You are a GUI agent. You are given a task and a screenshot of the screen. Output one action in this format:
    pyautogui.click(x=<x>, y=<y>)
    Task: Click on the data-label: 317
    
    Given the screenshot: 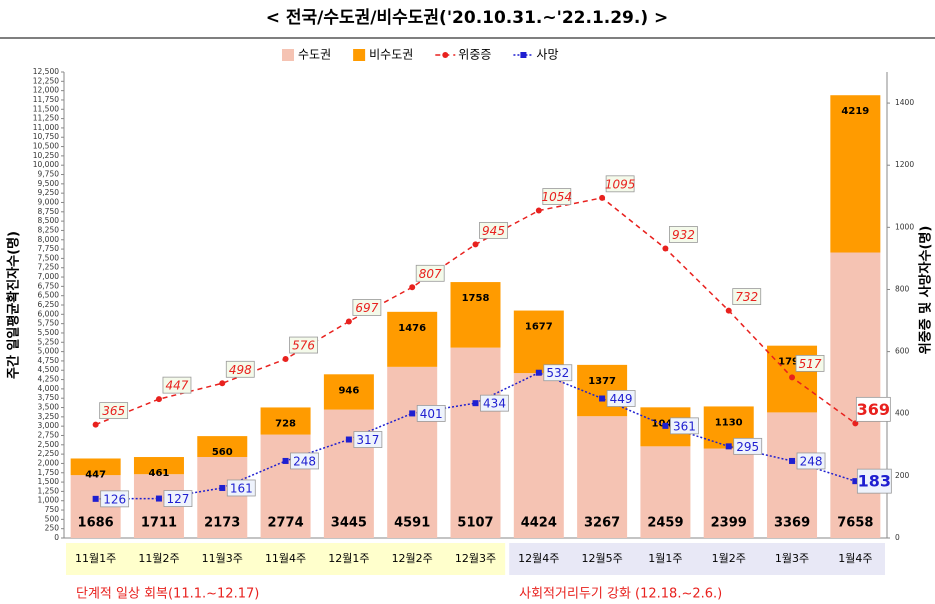 What is the action you would take?
    pyautogui.click(x=367, y=440)
    